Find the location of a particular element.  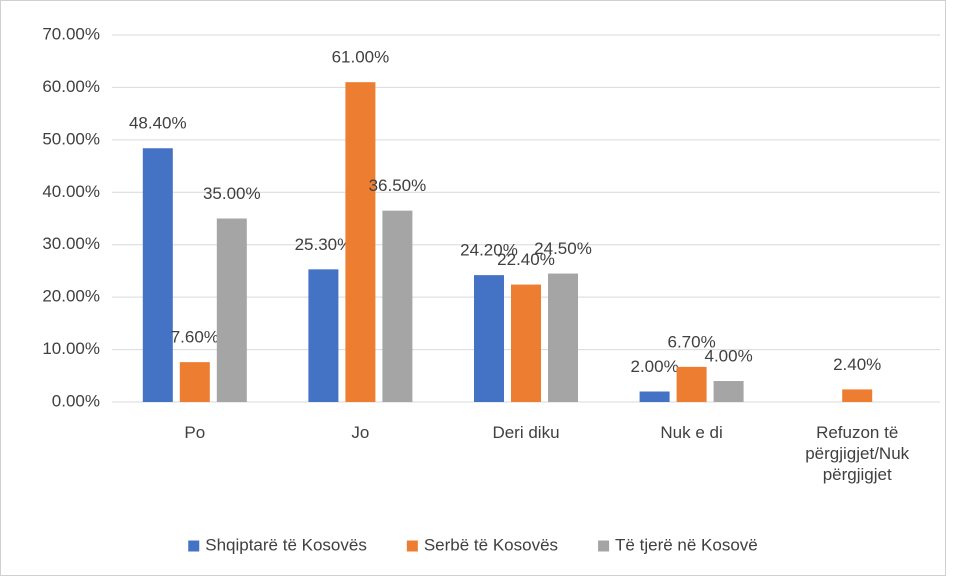

data-label: 61.00% is located at coordinates (361, 57).